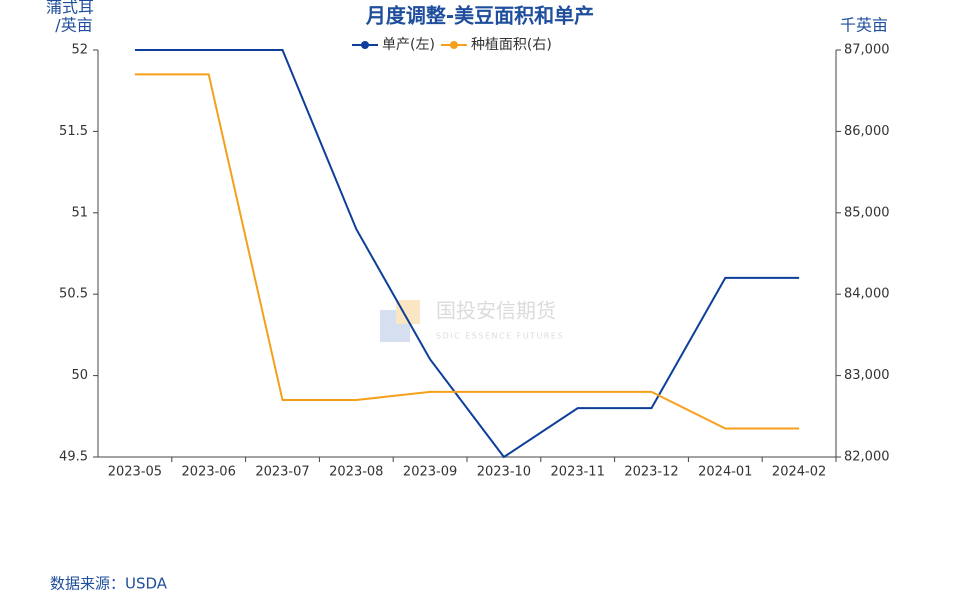  Describe the element at coordinates (867, 375) in the screenshot. I see `y2-tick-label: 83,000` at that location.